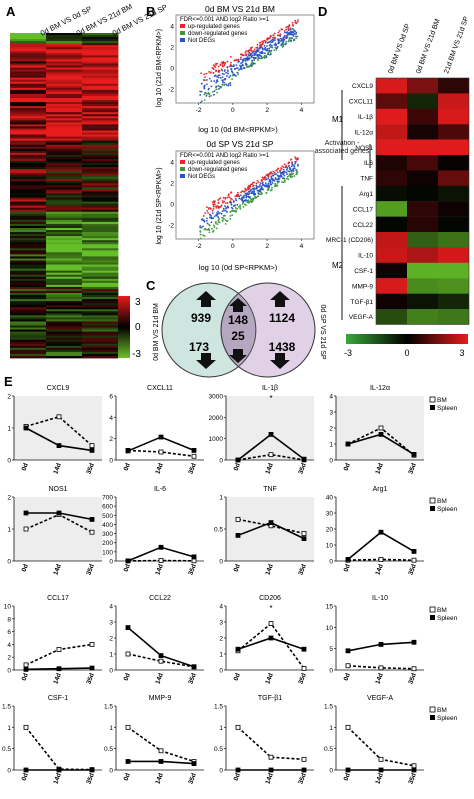 Image resolution: width=474 pixels, height=799 pixels. I want to click on chart-title: CCL22, so click(160, 598).